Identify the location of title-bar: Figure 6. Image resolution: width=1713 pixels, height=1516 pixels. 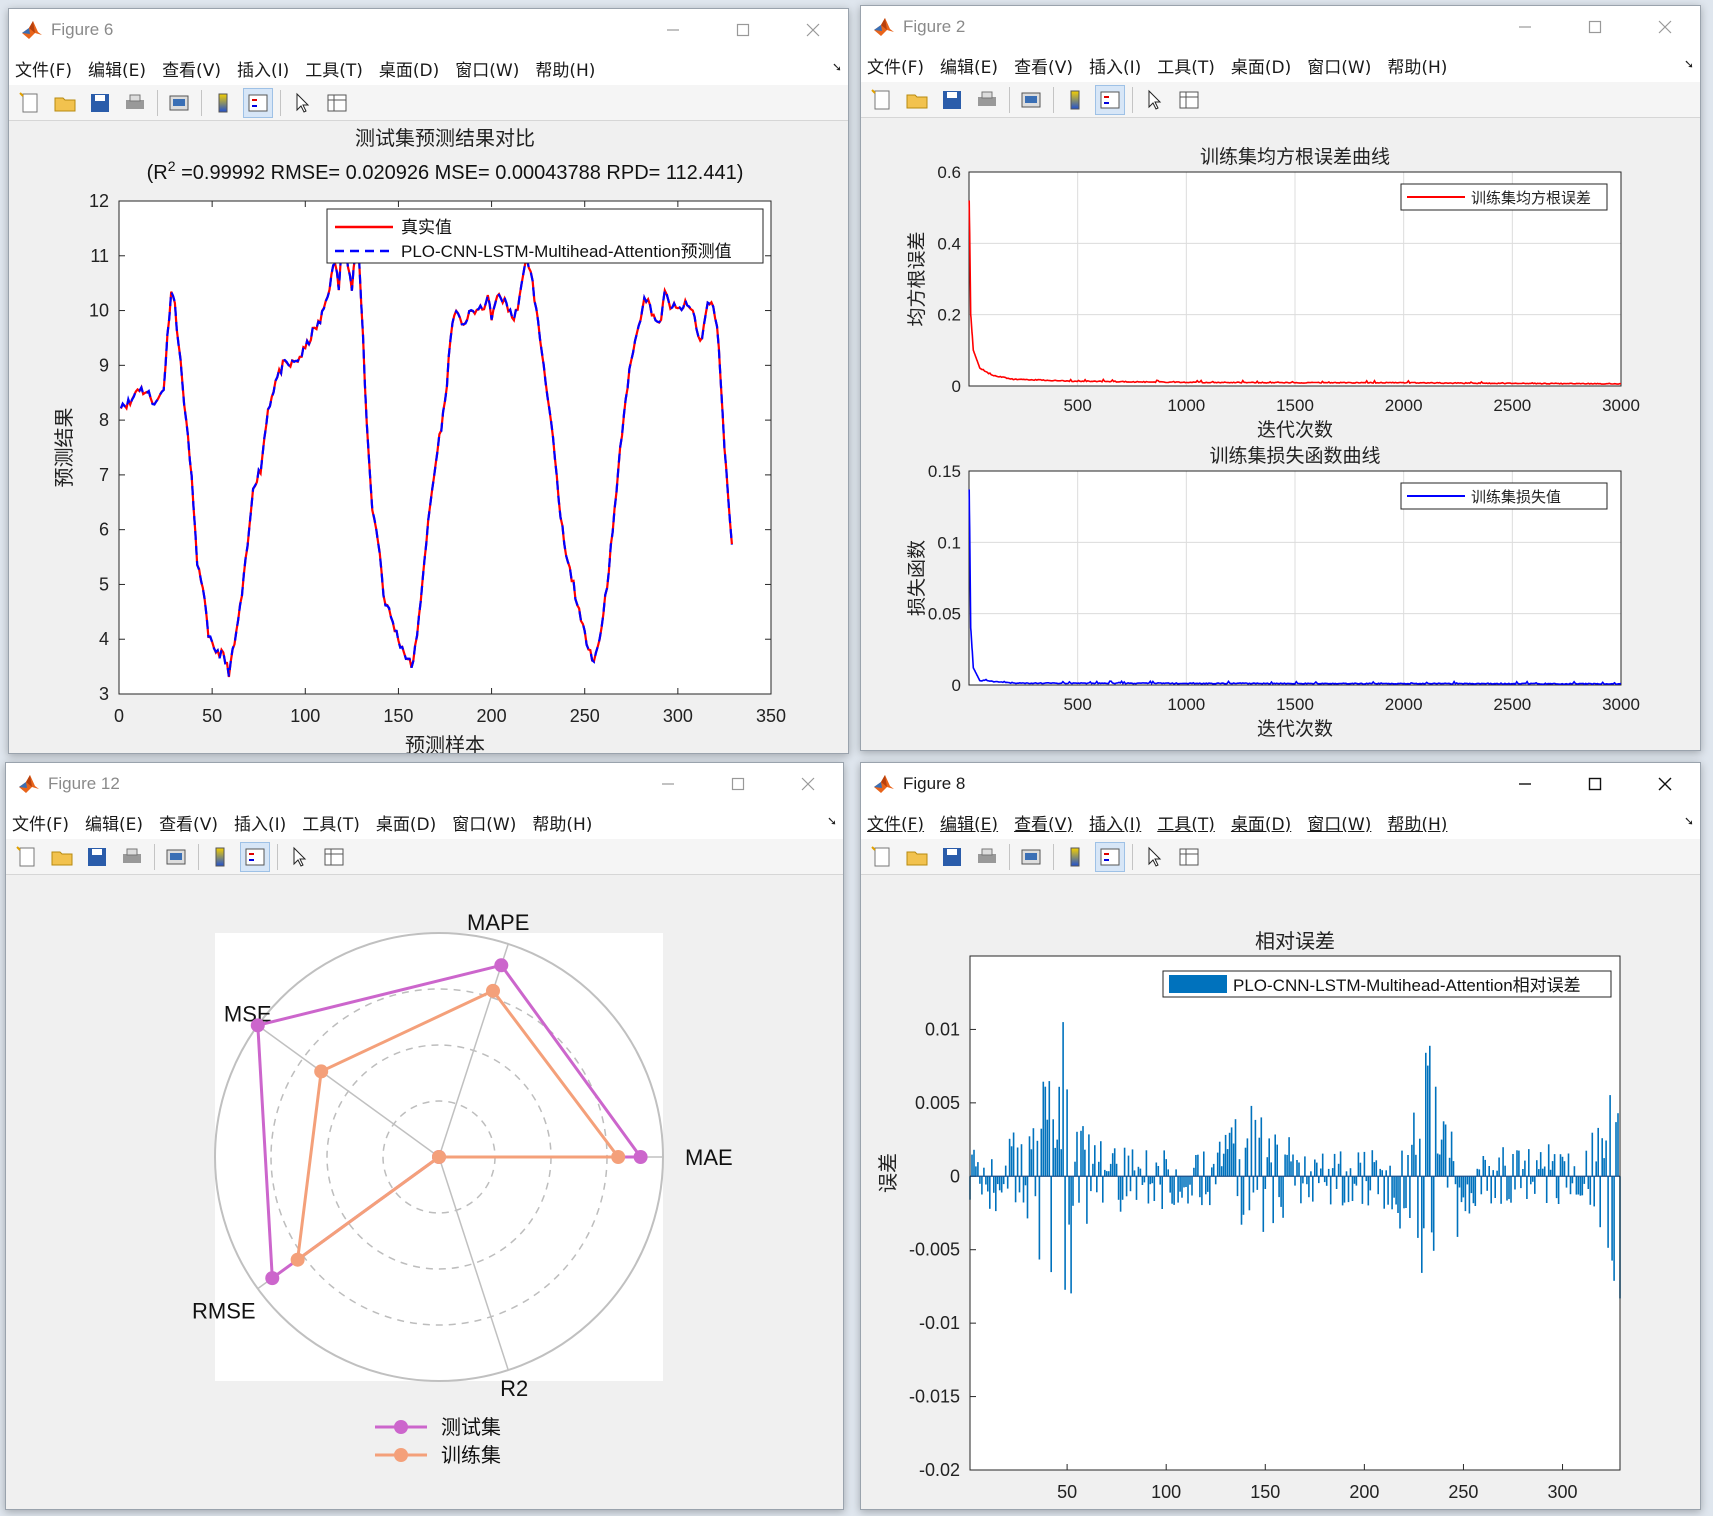
(428, 30).